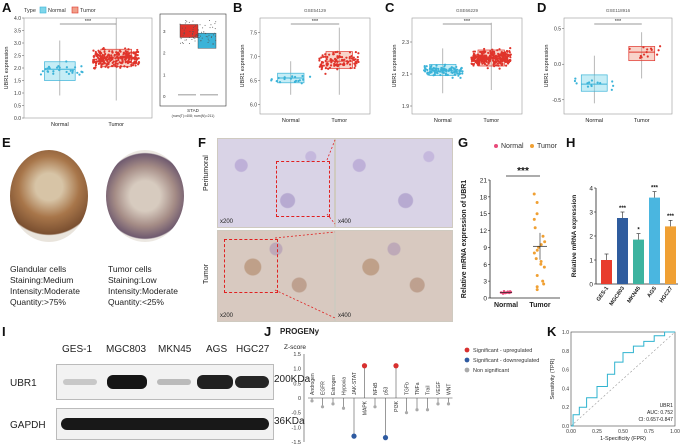  Describe the element at coordinates (565, 408) in the screenshot. I see `y-tick-label: 0.2` at that location.